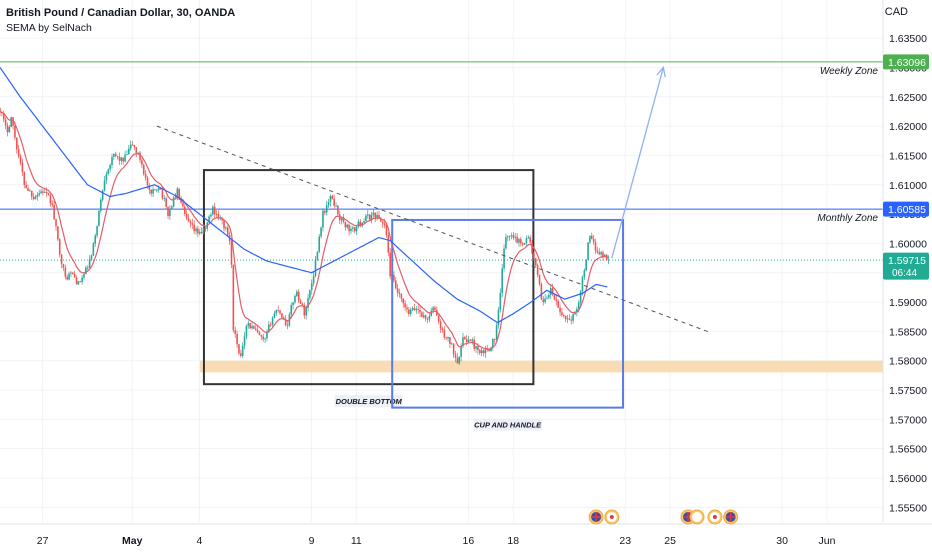 The height and width of the screenshot is (555, 932). Describe the element at coordinates (908, 391) in the screenshot. I see `y-tick-label: 1.57500` at that location.